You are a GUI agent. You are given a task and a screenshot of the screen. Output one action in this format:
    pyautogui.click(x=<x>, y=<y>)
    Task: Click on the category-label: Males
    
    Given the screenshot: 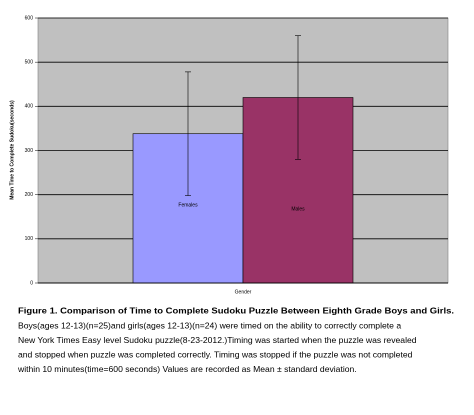 What is the action you would take?
    pyautogui.click(x=298, y=209)
    